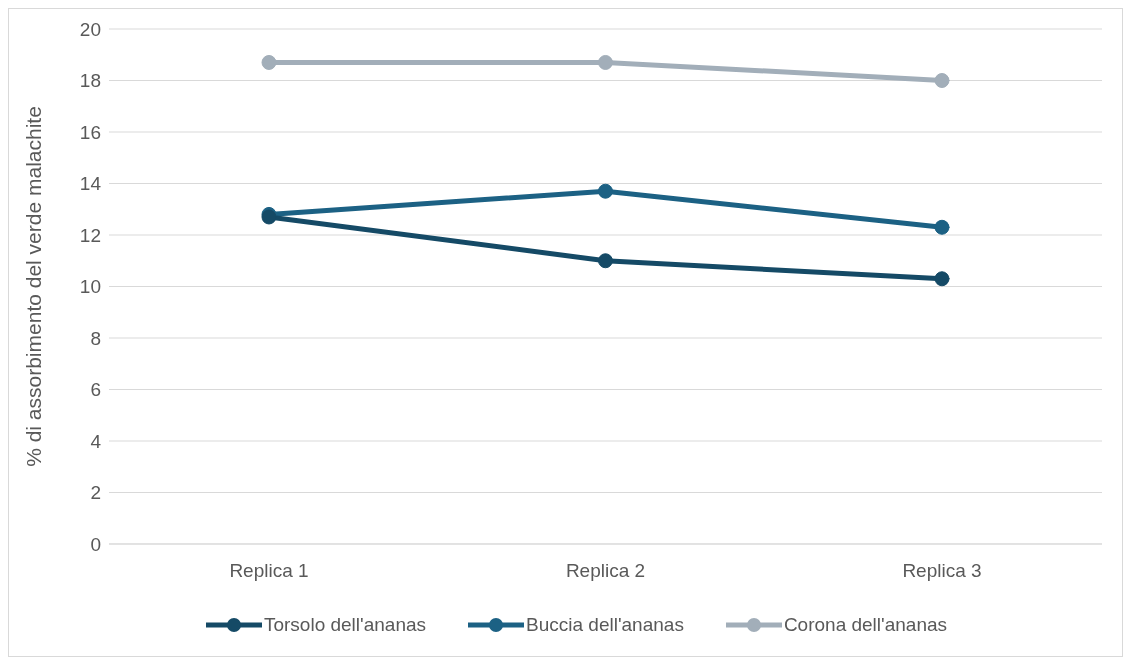 The width and height of the screenshot is (1131, 665). Describe the element at coordinates (90, 184) in the screenshot. I see `y-tick-label: 14` at that location.